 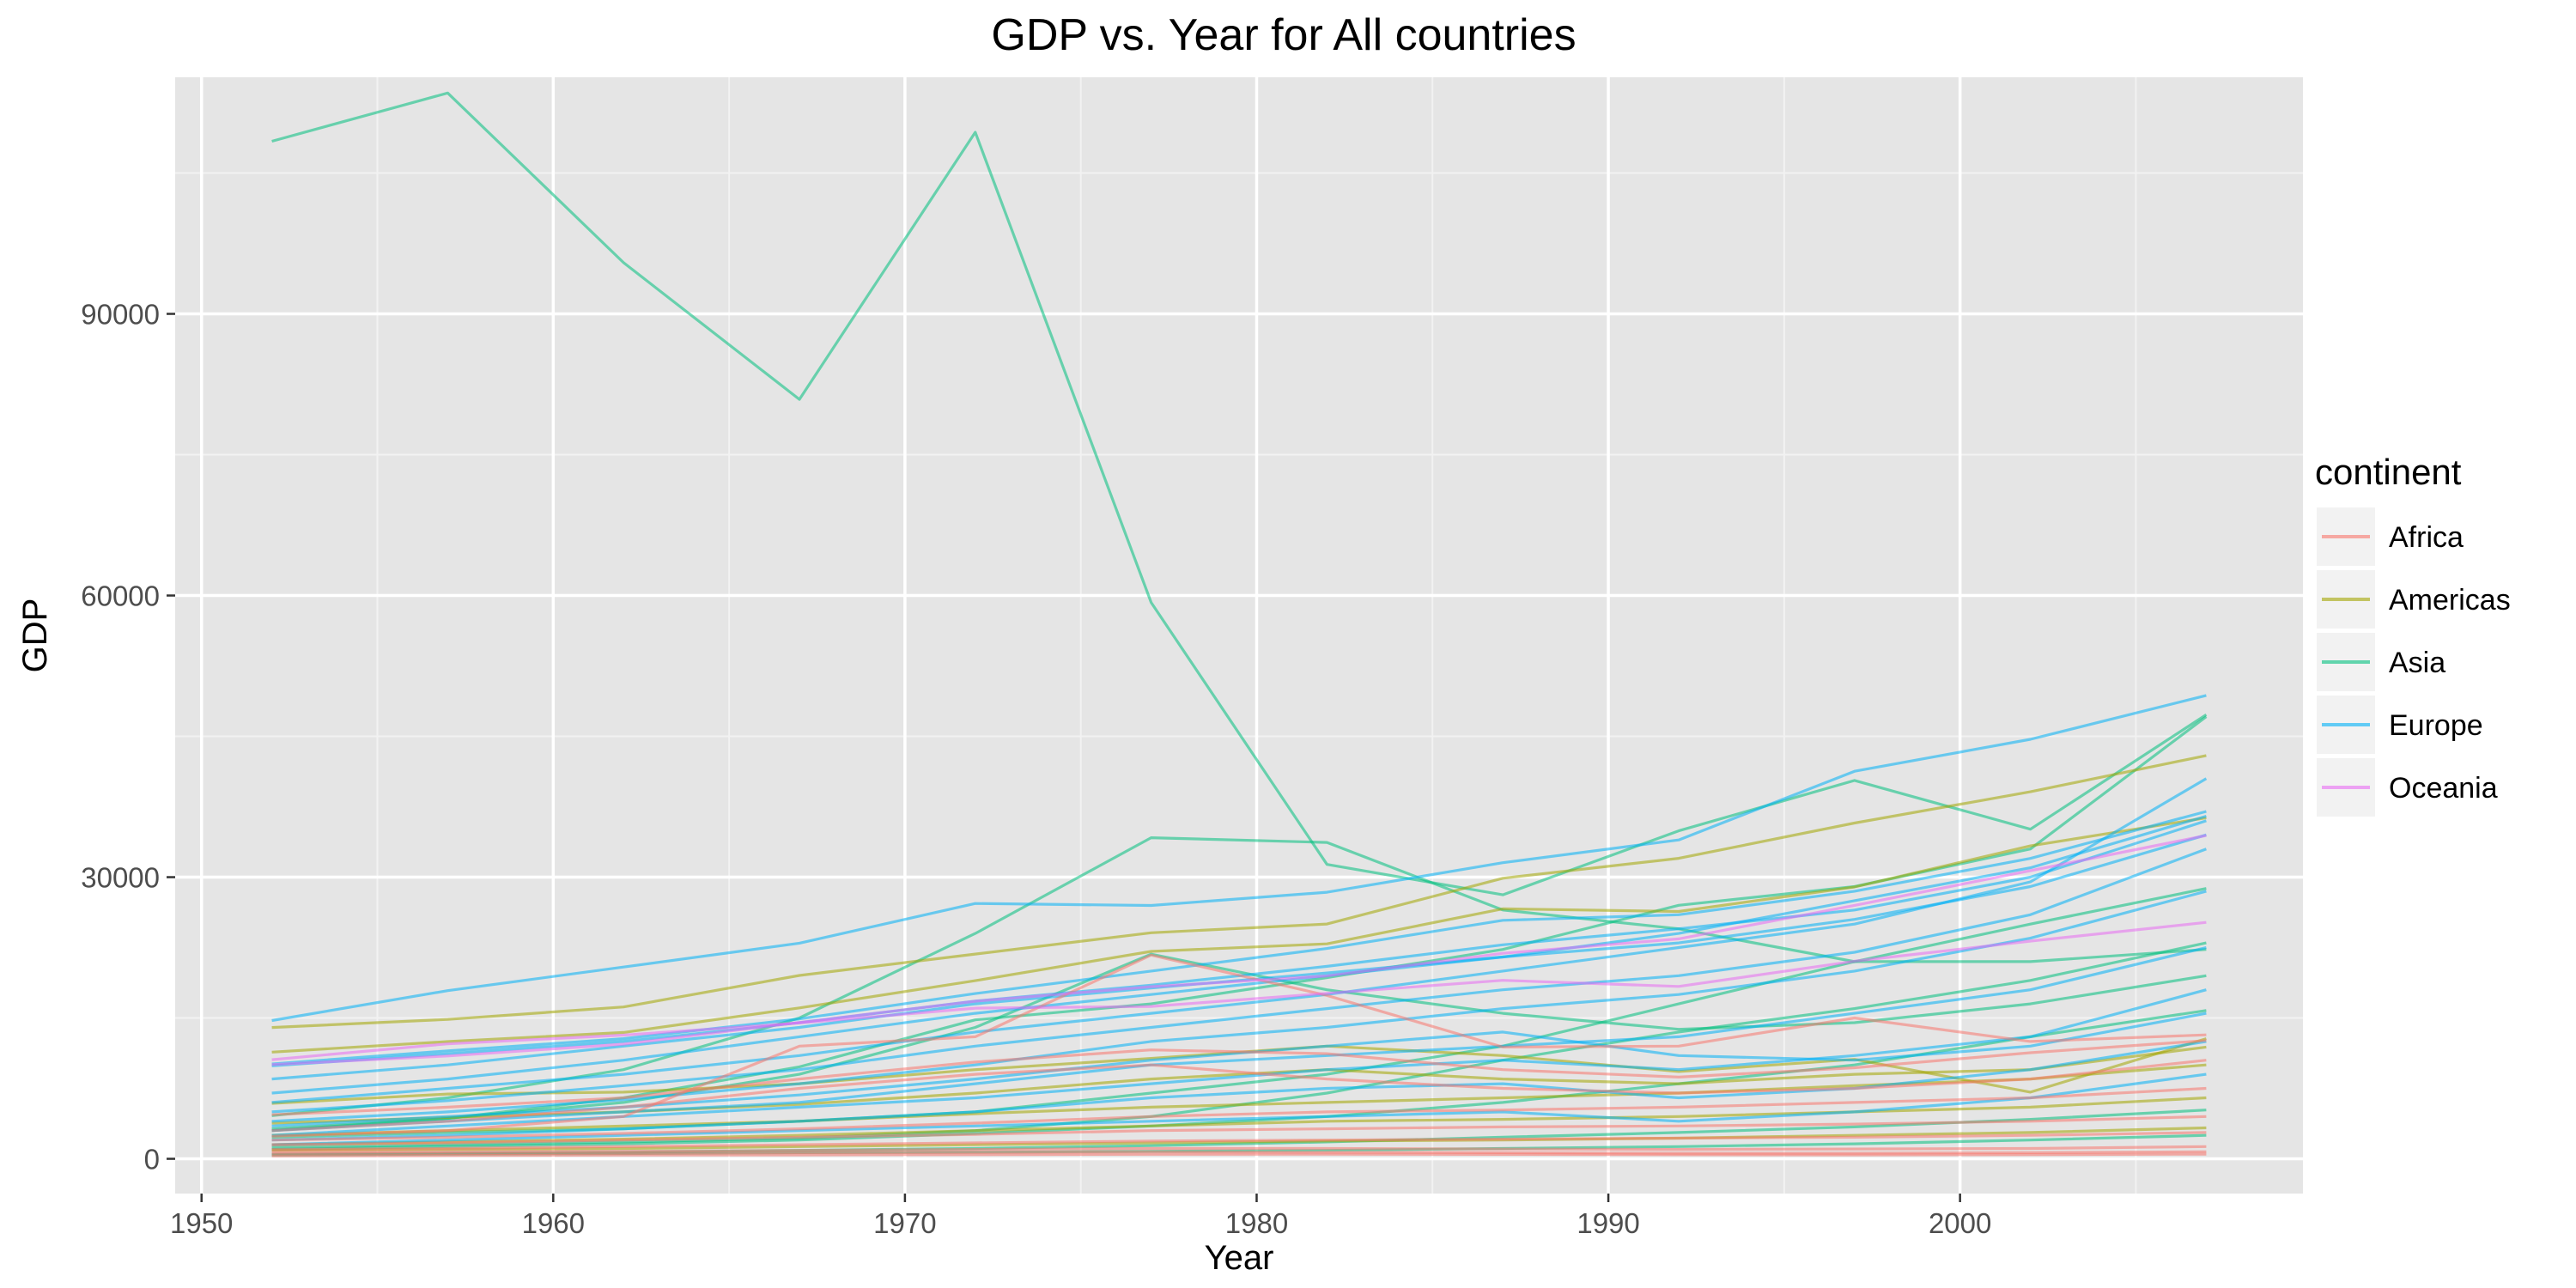 What do you see at coordinates (2427, 537) in the screenshot?
I see `legend-label-africa: Africa` at bounding box center [2427, 537].